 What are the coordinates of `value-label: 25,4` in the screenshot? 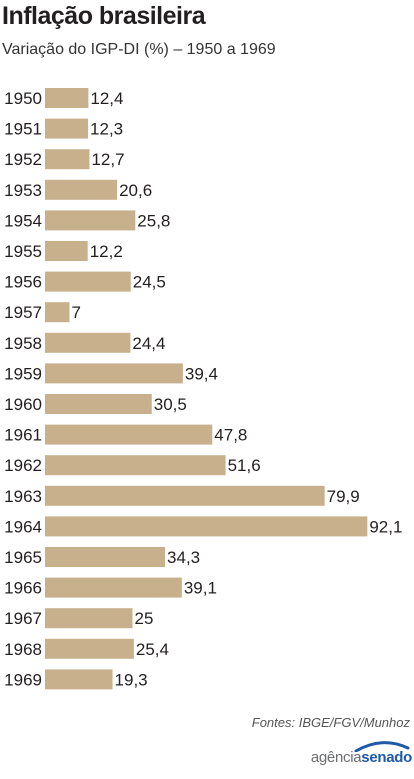 It's located at (152, 649).